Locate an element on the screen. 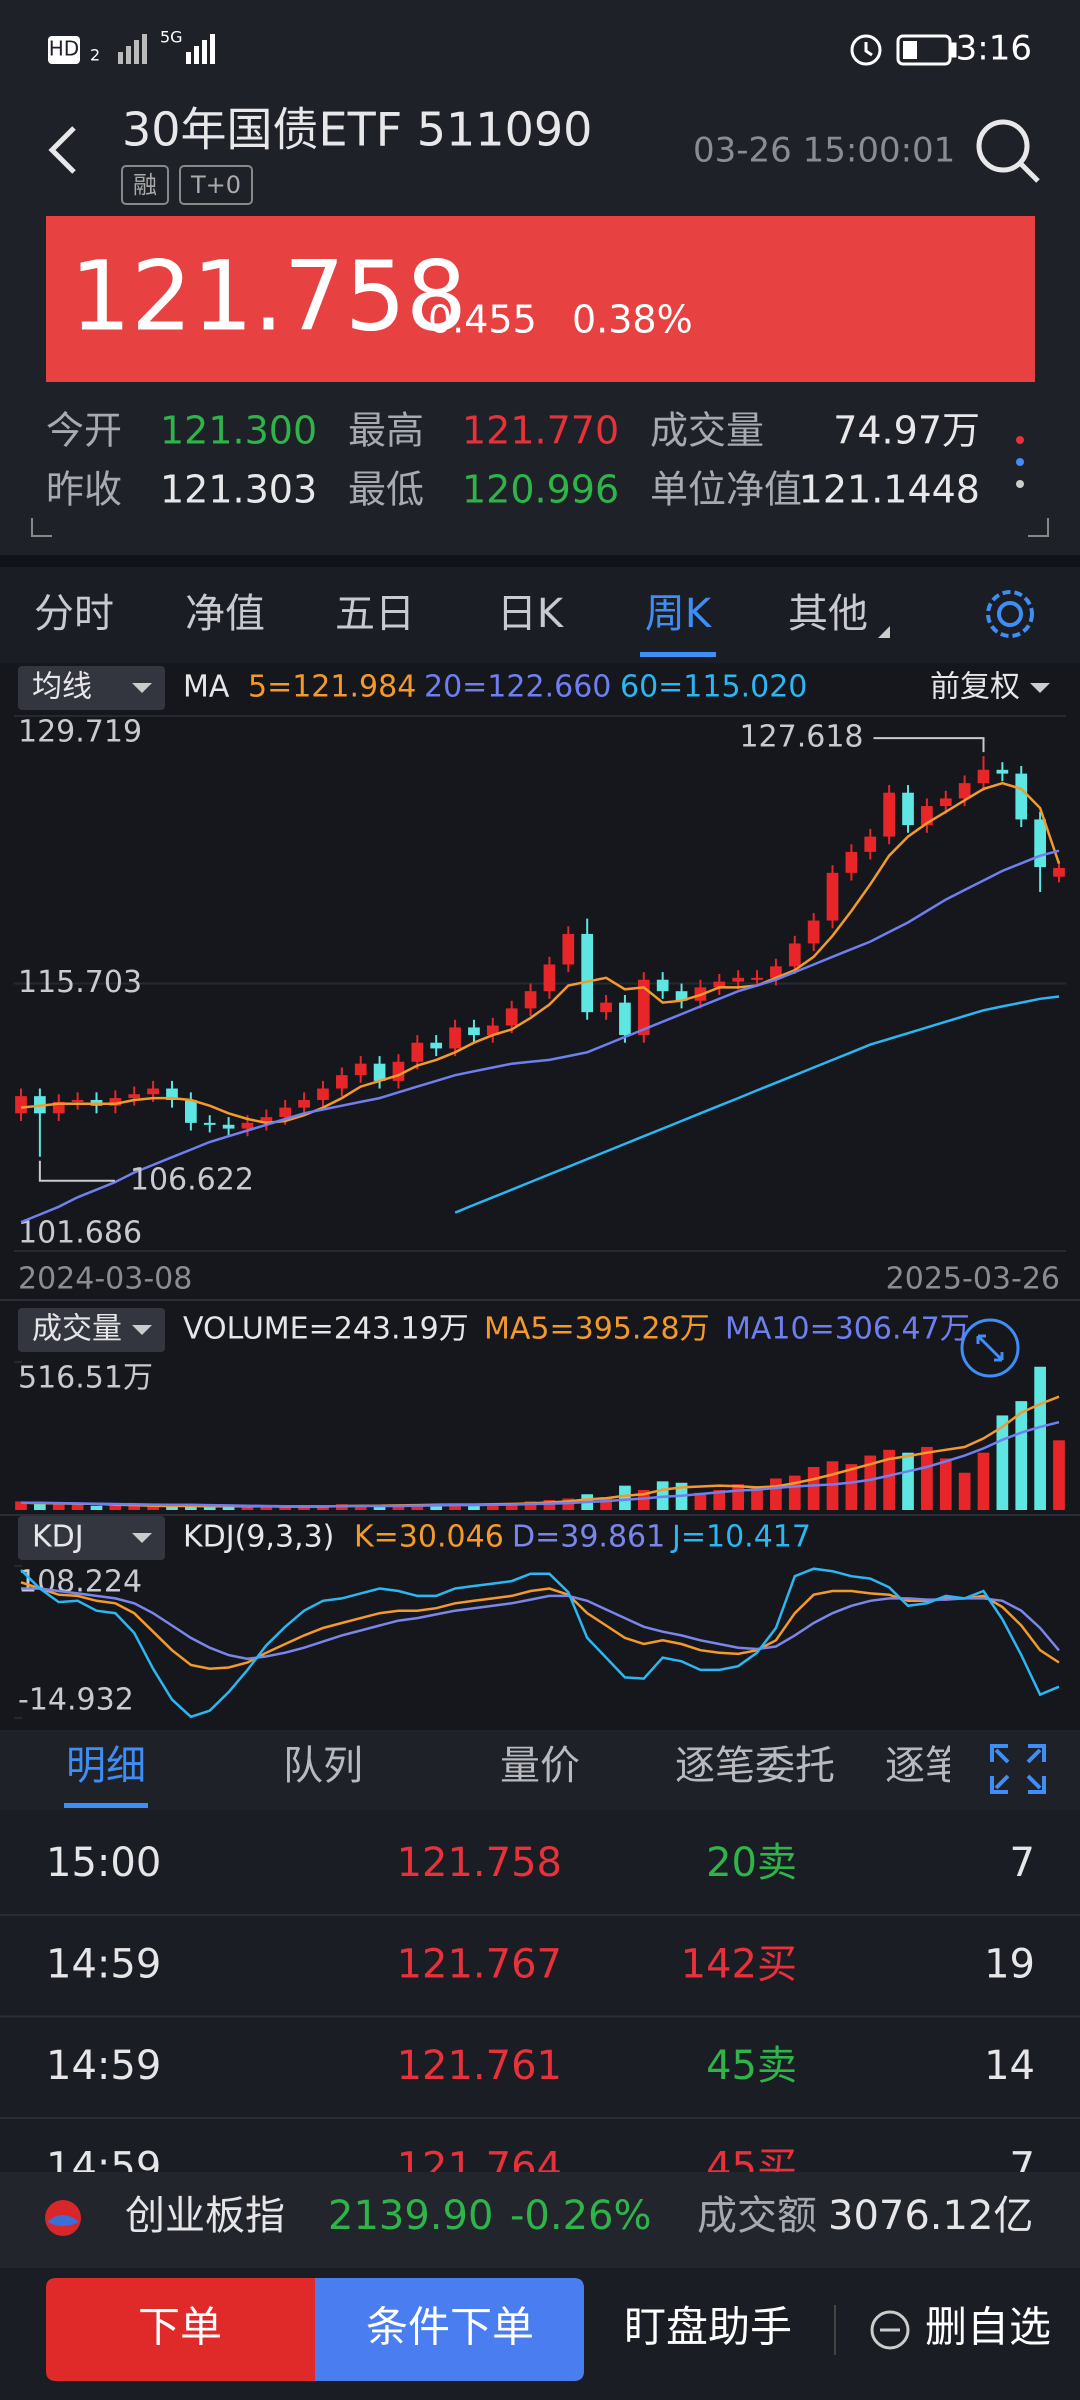  selector: 均线 is located at coordinates (62, 687).